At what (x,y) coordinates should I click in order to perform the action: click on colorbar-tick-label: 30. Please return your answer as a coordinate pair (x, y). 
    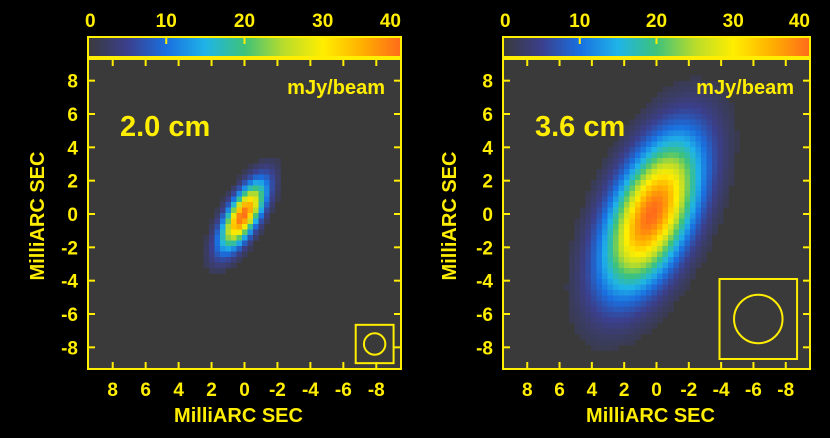
    Looking at the image, I should click on (322, 21).